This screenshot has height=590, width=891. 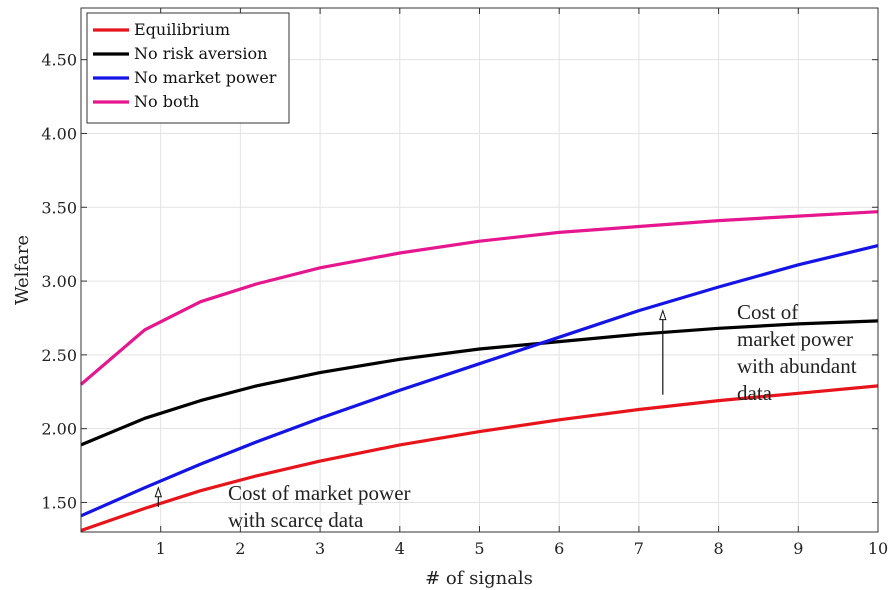 I want to click on legend-entry-label: Equilibrium, so click(x=182, y=29).